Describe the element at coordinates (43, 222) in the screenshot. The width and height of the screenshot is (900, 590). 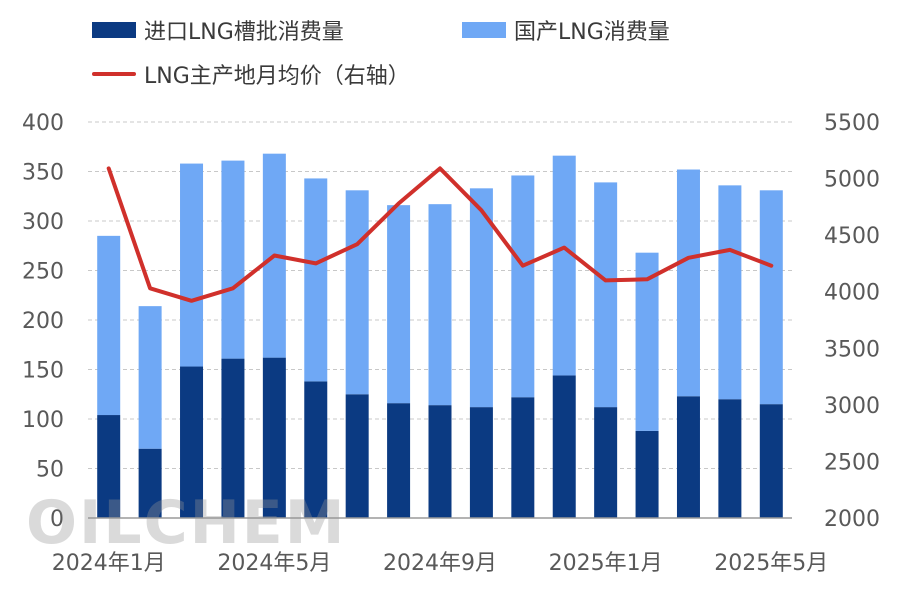
I see `y-left-tick-label: 300` at that location.